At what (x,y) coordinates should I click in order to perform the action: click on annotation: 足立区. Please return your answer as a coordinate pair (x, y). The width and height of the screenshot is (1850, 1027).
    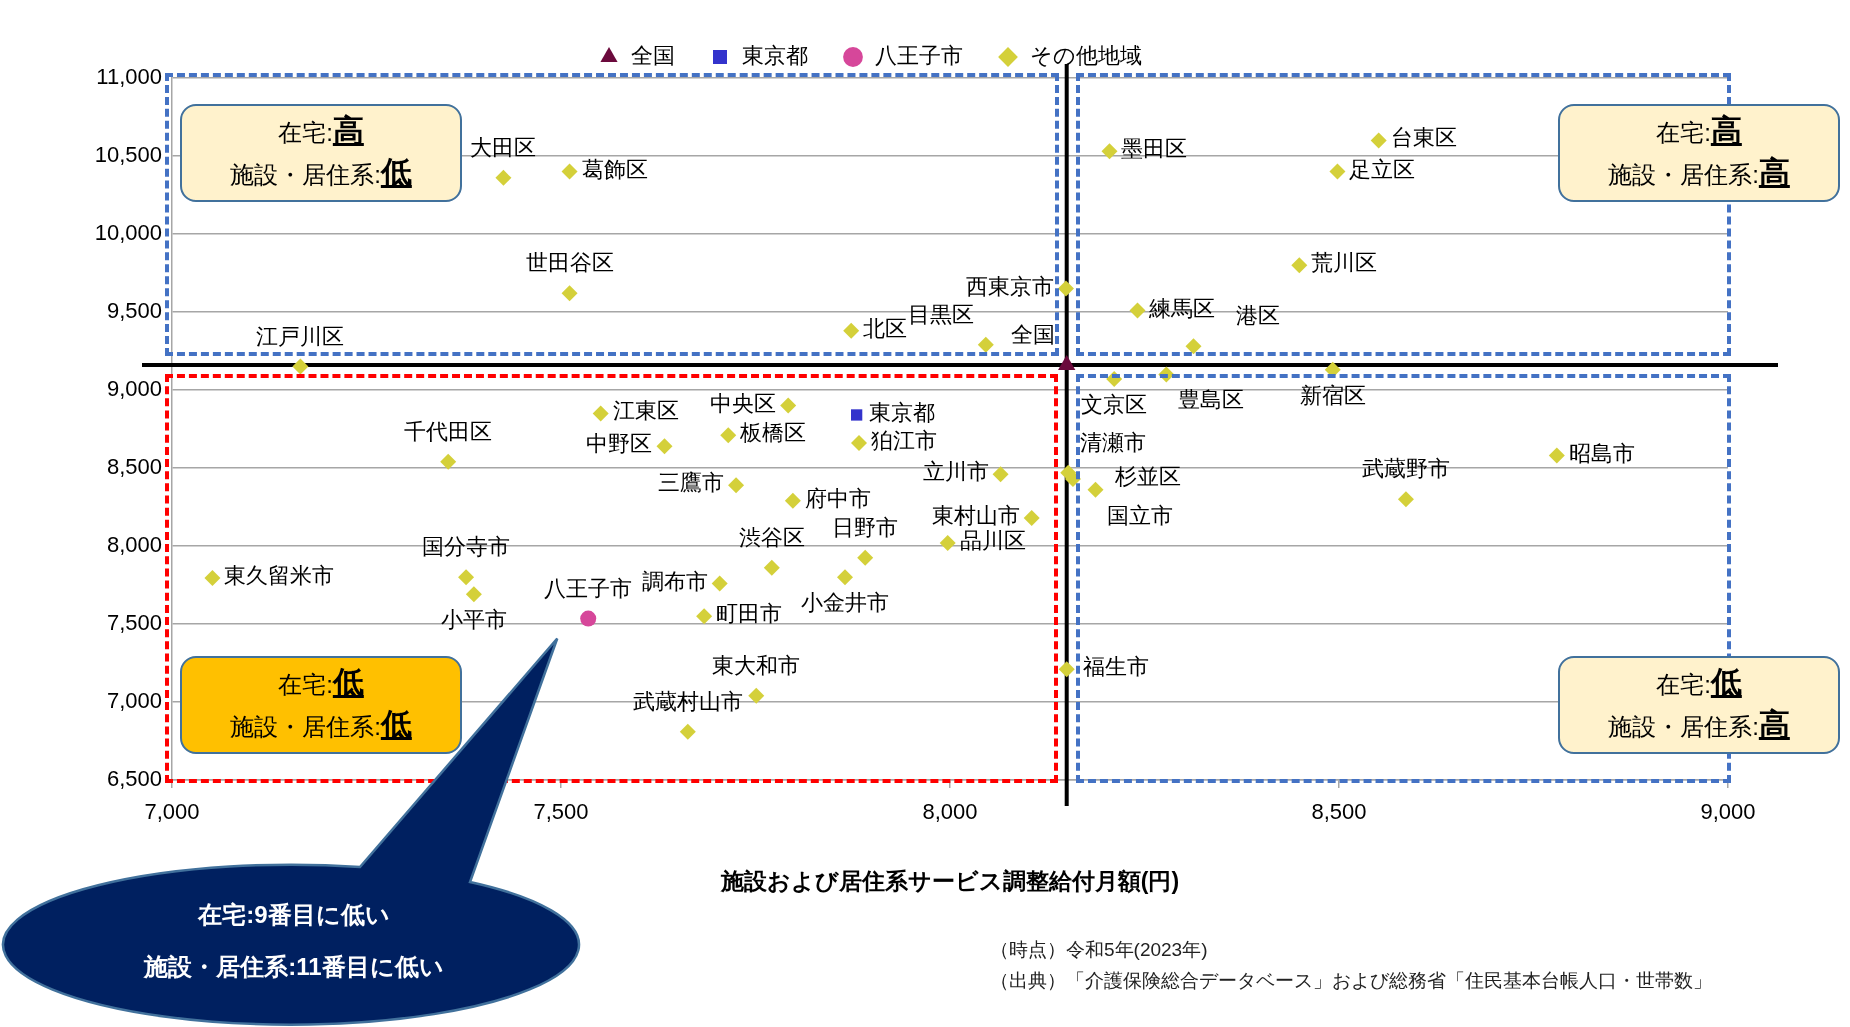
    Looking at the image, I should click on (1382, 169).